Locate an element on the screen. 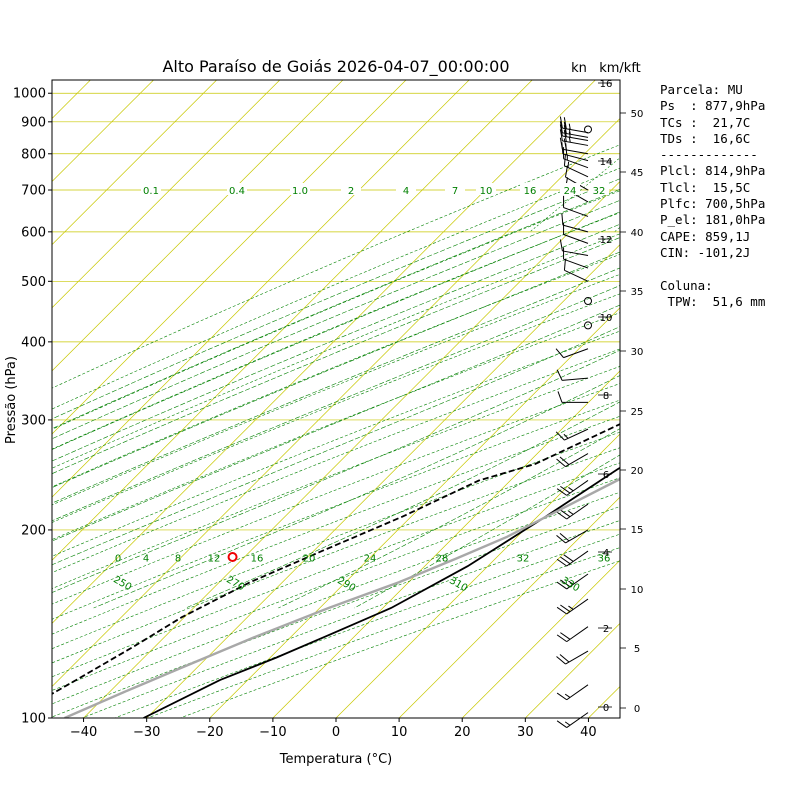 The image size is (800, 800). mixing-ratio-label: 2 is located at coordinates (351, 191).